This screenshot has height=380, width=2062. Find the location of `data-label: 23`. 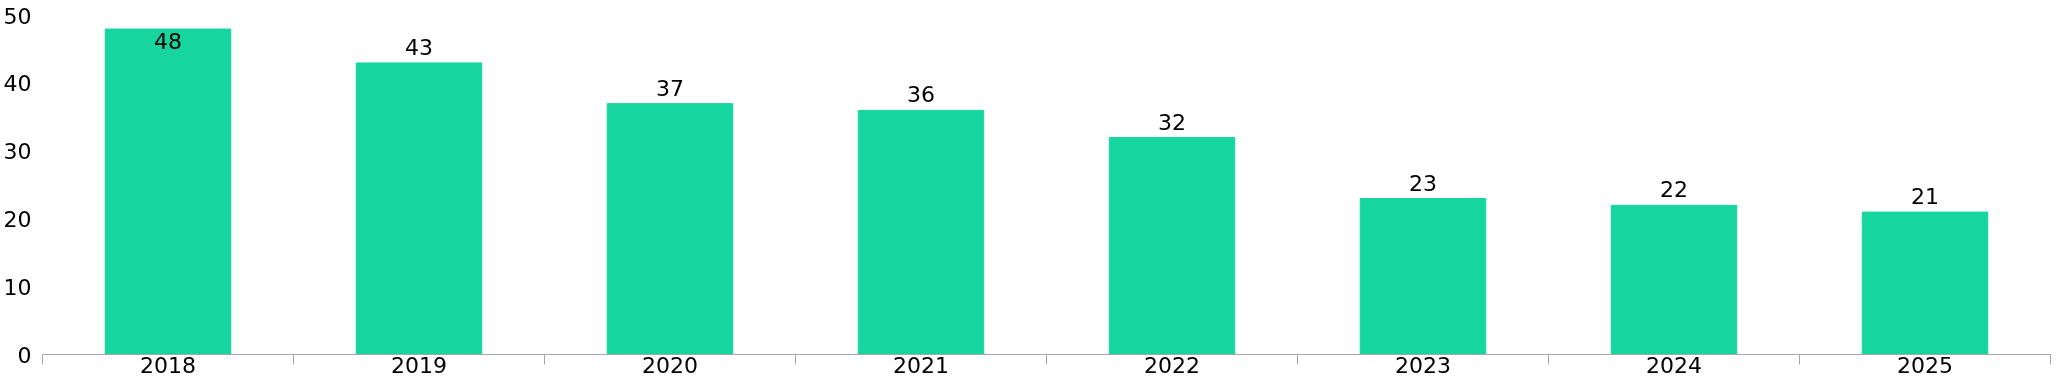

data-label: 23 is located at coordinates (1423, 183).